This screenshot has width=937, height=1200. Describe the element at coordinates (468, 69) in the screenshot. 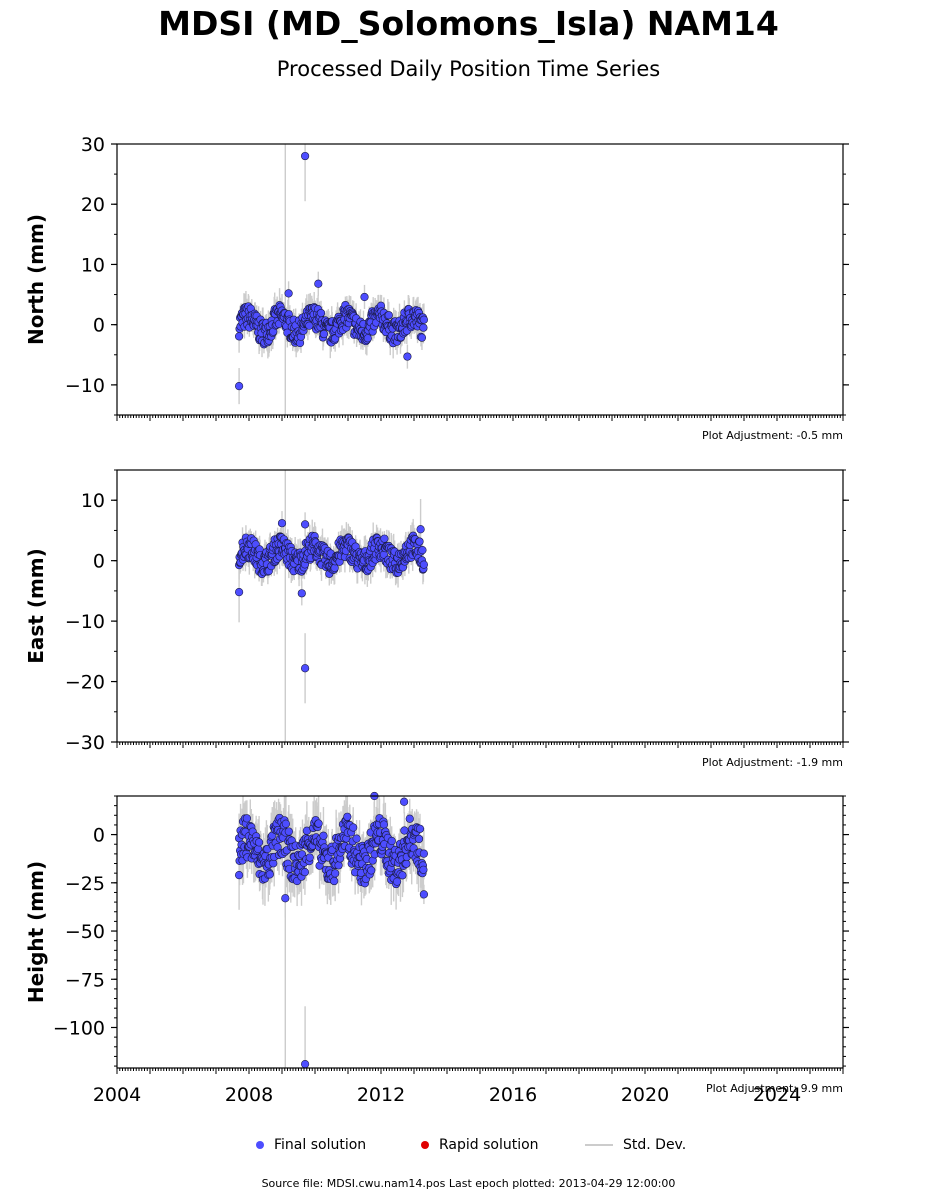

I see `chart-subtitle: Processed Daily Position Time Series` at that location.